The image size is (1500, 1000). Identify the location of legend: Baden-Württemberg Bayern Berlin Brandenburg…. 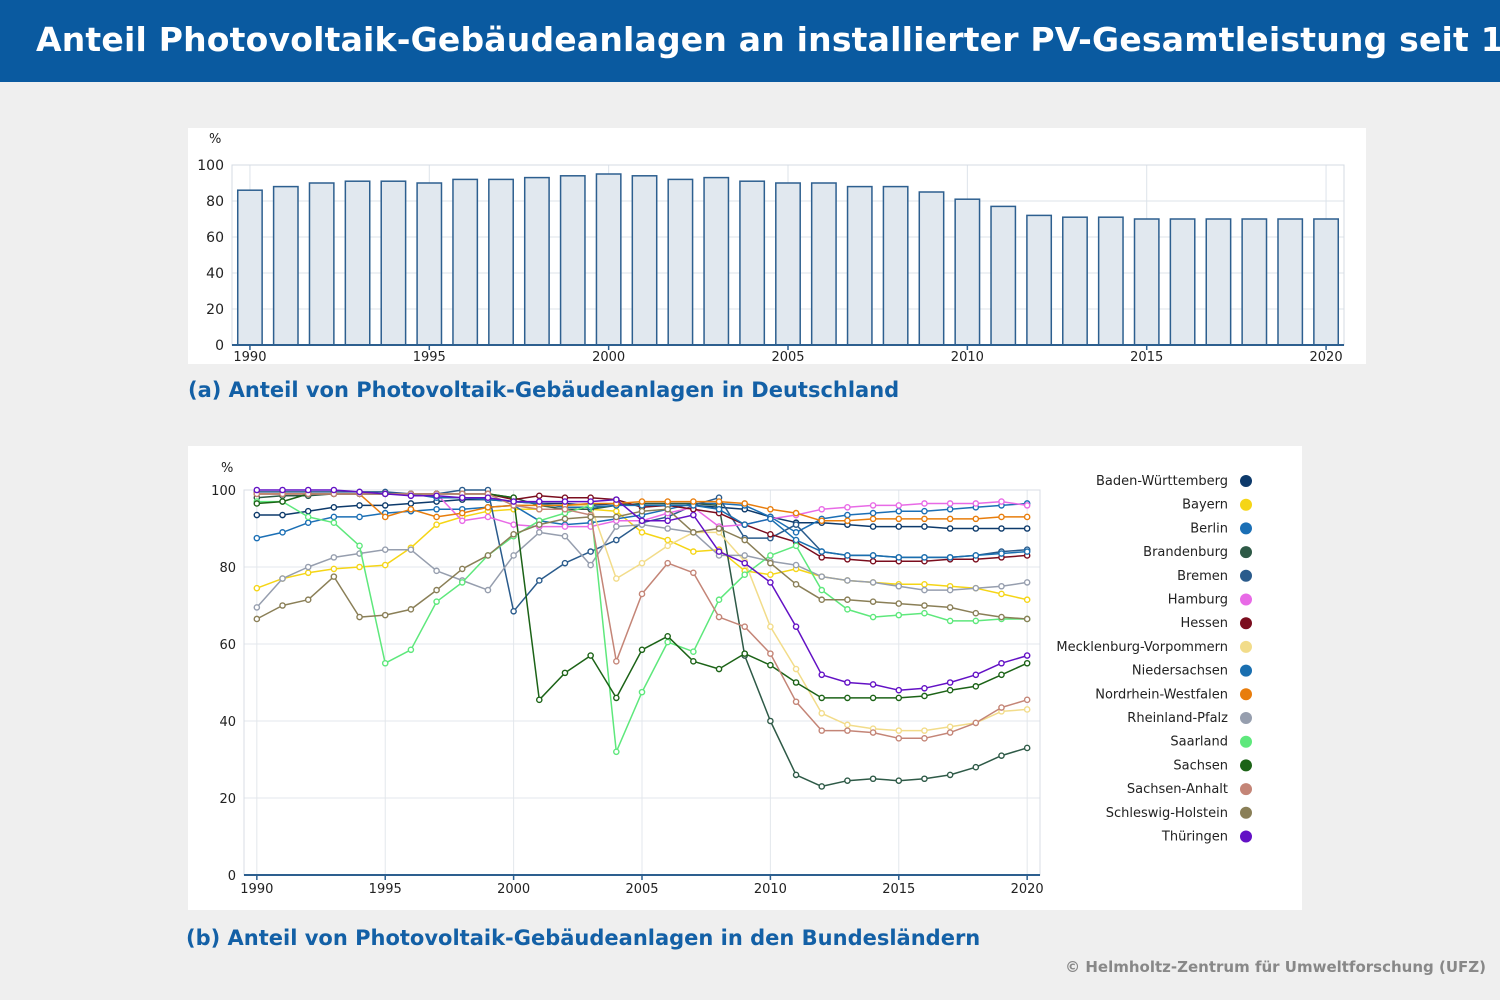
(1154, 659).